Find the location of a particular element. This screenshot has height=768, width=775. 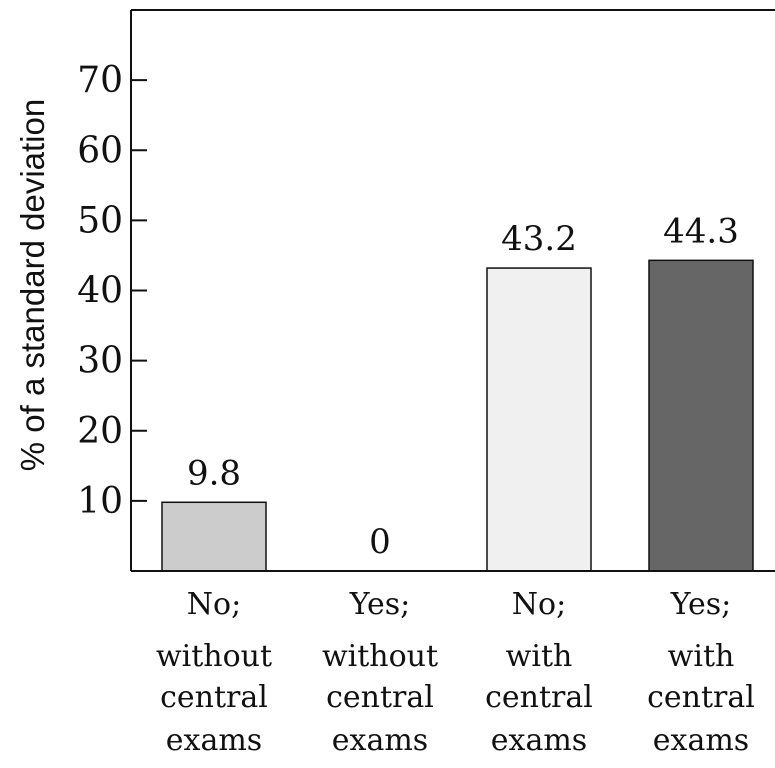

y-tick-label-10: 10 is located at coordinates (100, 501).